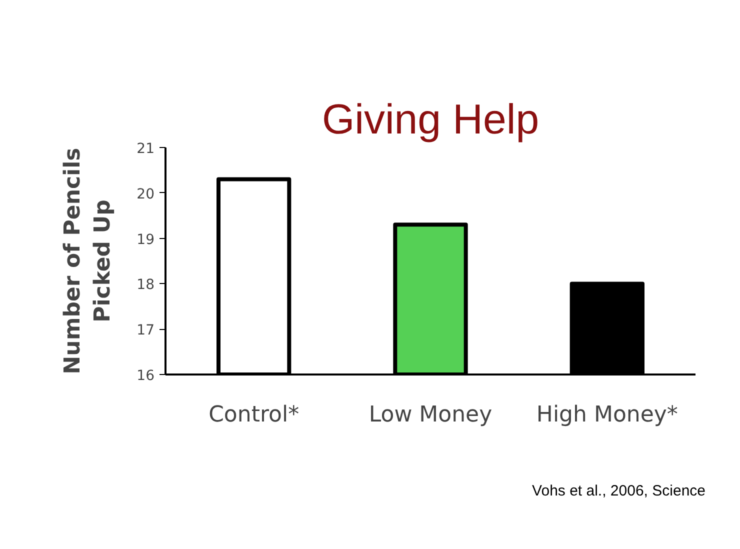 The height and width of the screenshot is (549, 740). Describe the element at coordinates (145, 149) in the screenshot. I see `y-tick-label: 21` at that location.